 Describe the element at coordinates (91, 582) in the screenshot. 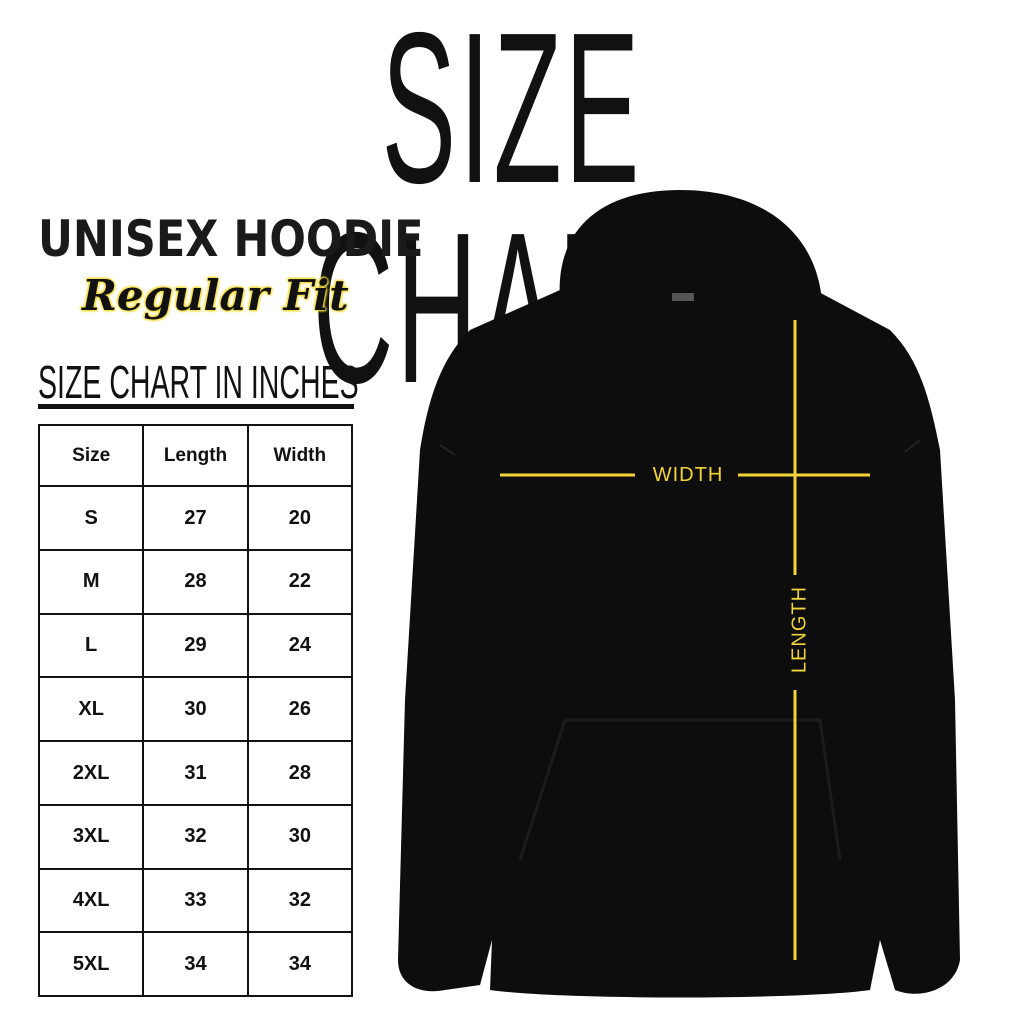

I see `size-cell: M` at that location.